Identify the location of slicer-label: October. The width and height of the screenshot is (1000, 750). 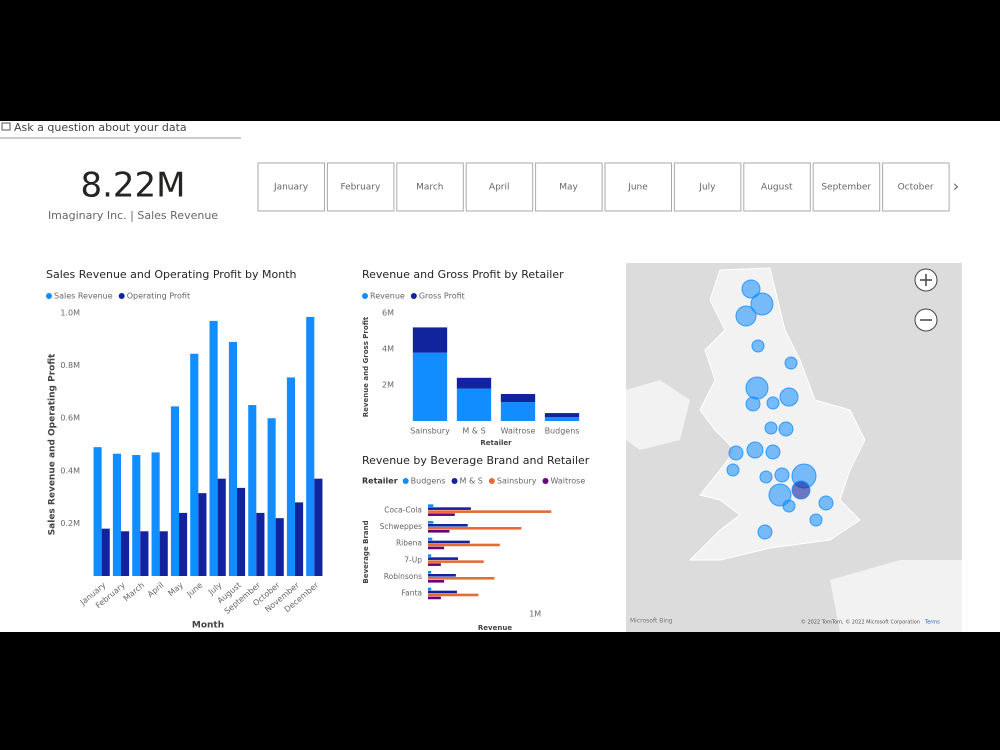
(916, 188).